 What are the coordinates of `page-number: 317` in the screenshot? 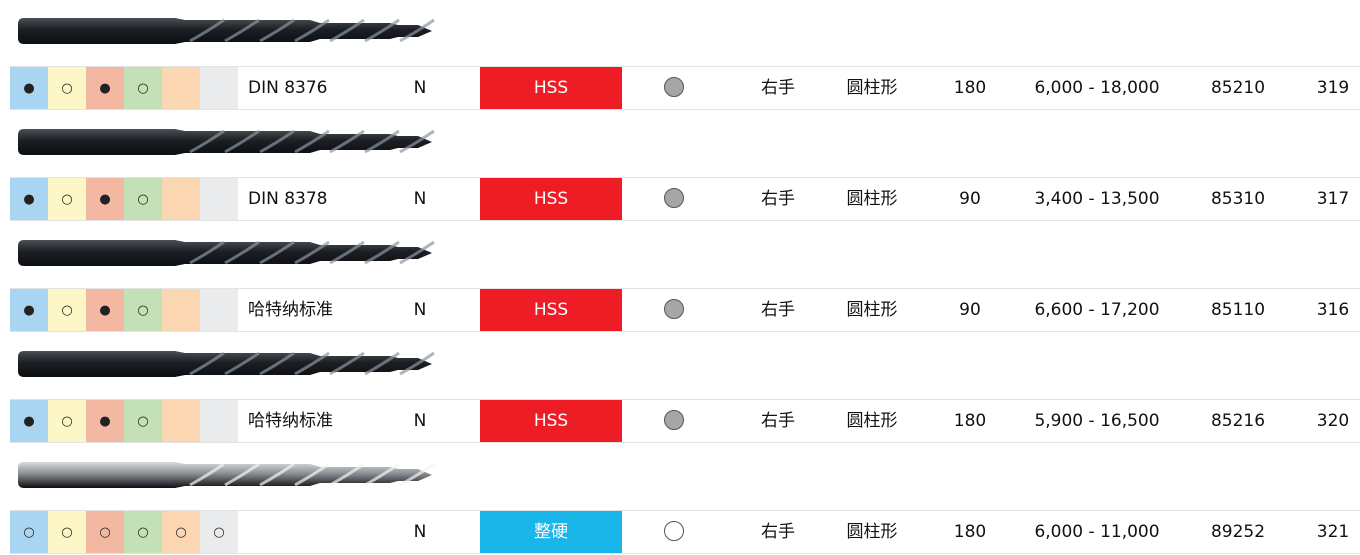 It's located at (1333, 199).